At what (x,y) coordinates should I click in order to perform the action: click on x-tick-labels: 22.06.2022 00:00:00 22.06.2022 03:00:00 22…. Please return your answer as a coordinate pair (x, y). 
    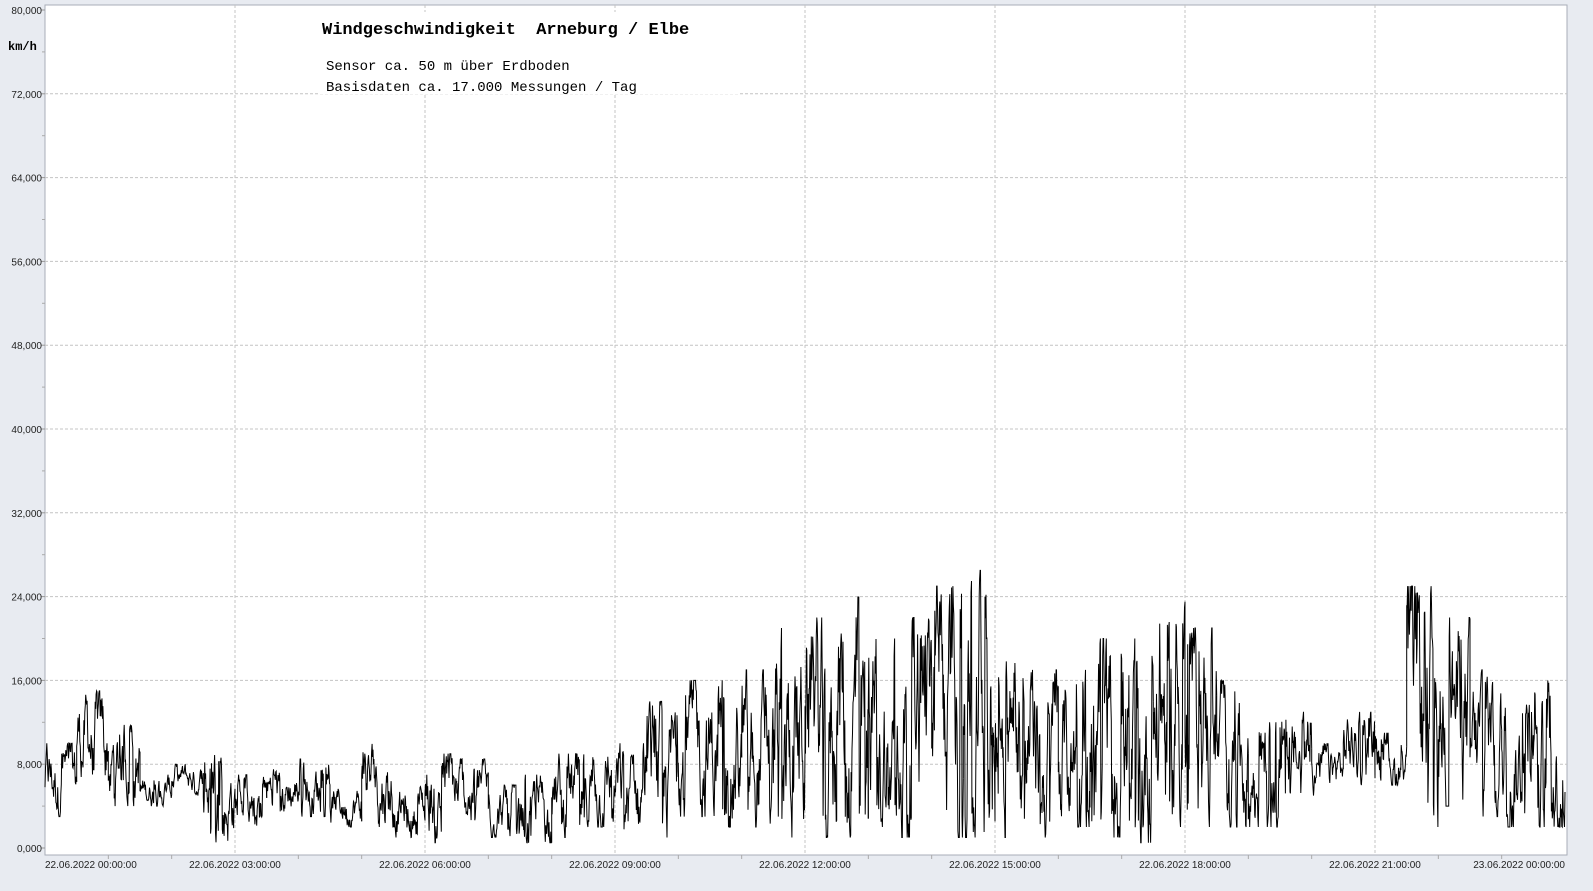
    Looking at the image, I should click on (805, 865).